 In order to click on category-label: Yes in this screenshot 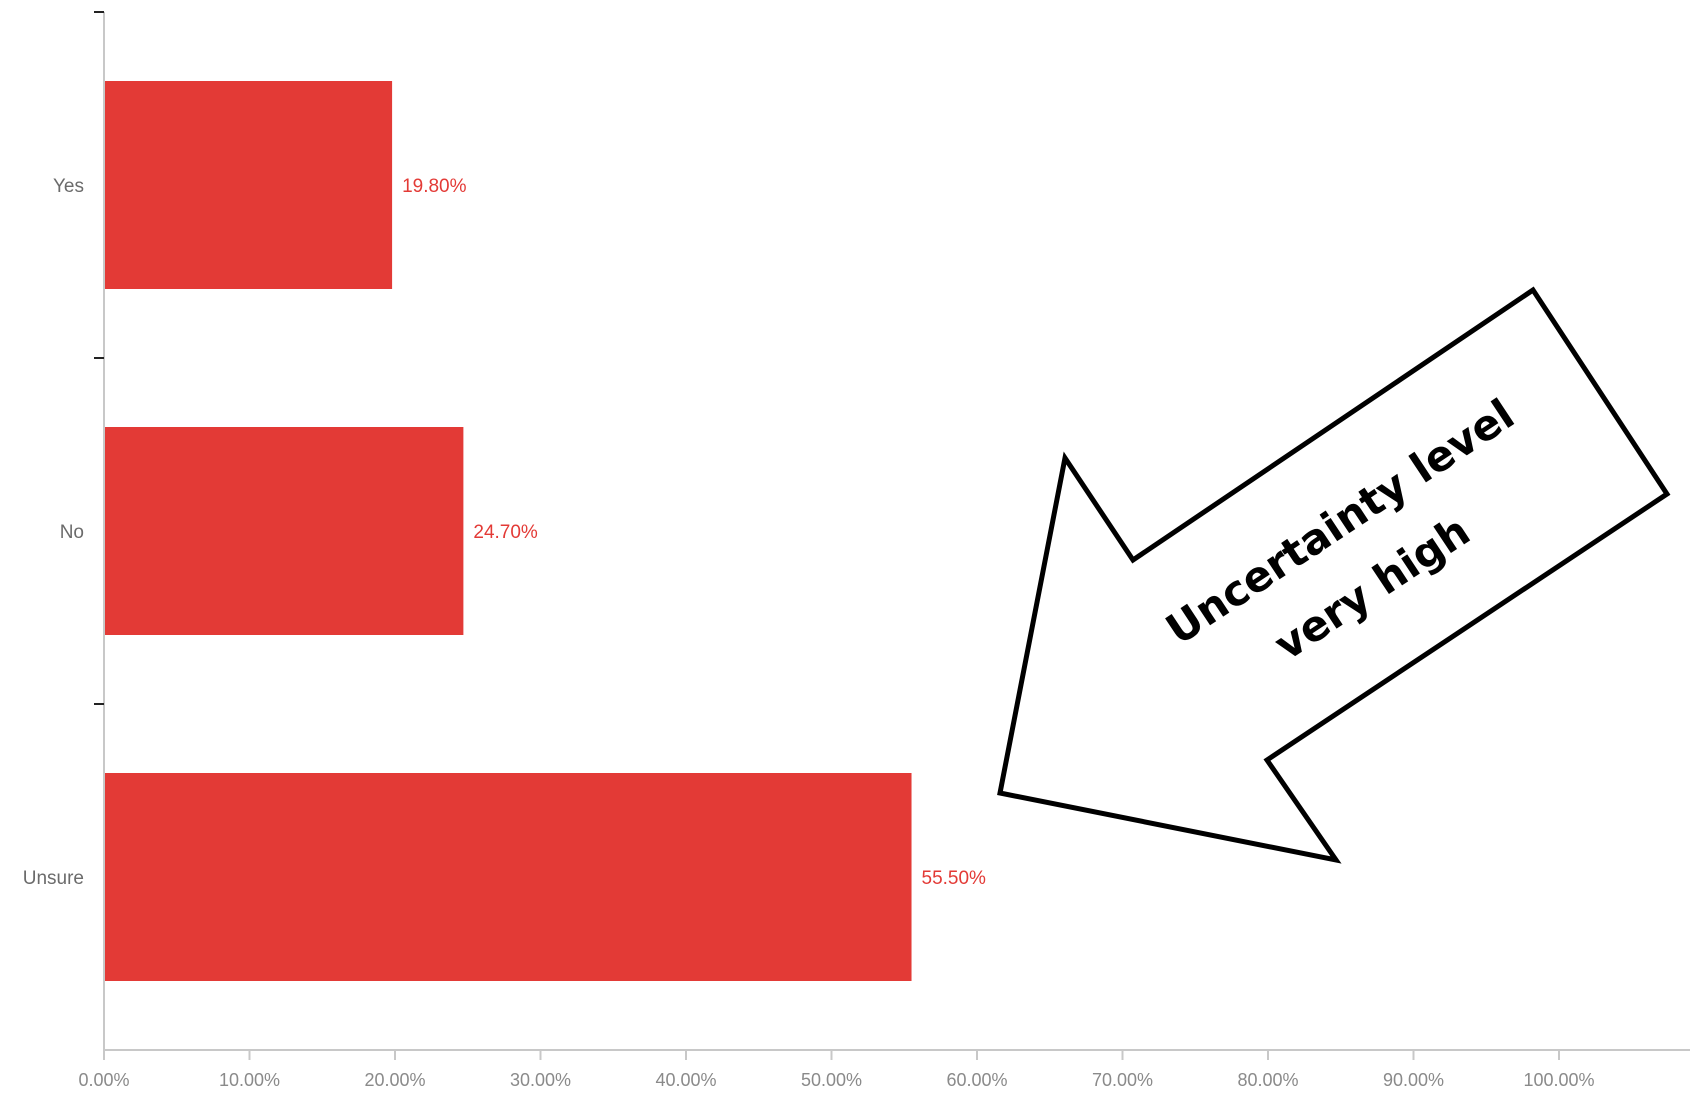, I will do `click(68, 186)`.